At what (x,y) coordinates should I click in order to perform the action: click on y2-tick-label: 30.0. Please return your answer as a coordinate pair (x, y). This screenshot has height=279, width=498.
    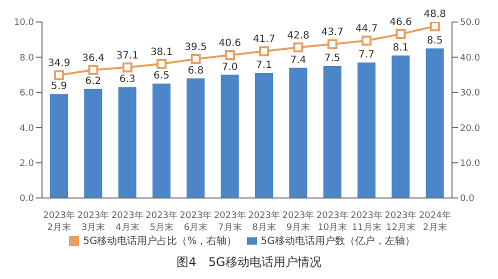
    Looking at the image, I should click on (470, 93).